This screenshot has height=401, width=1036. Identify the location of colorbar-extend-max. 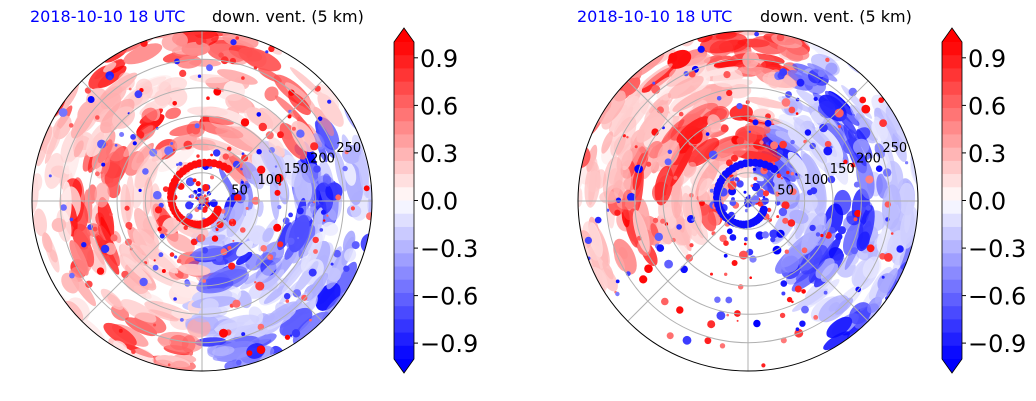
(404, 35).